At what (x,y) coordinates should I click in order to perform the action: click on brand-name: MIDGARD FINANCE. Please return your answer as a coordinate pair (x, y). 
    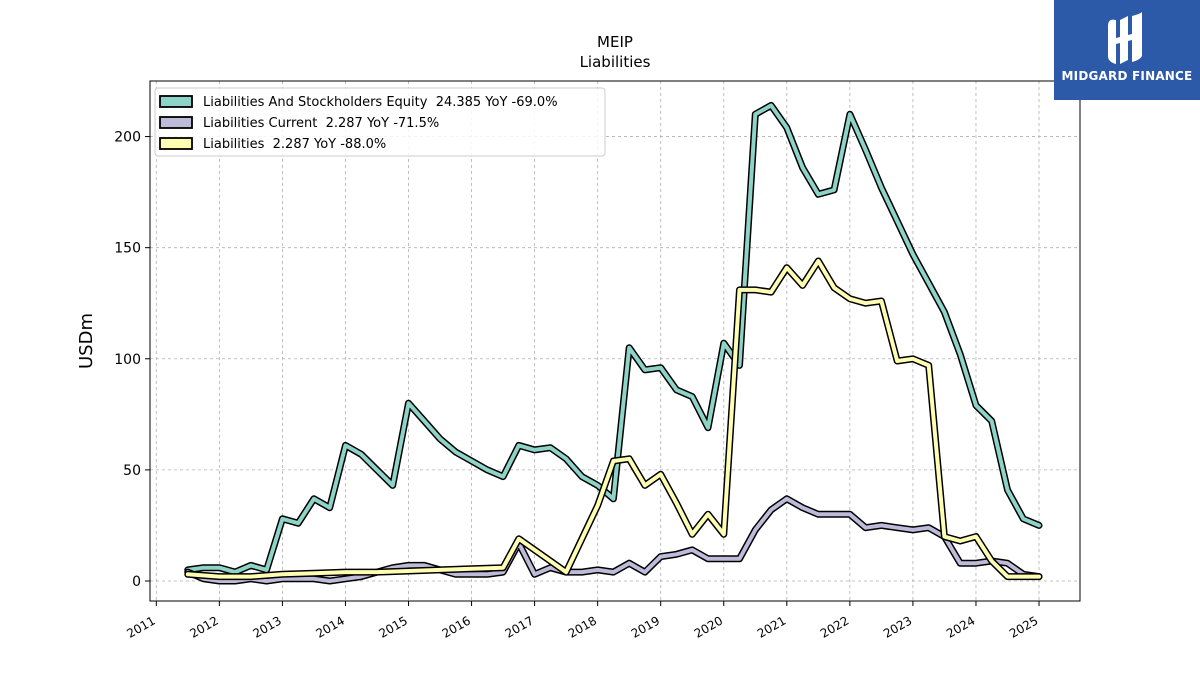
    Looking at the image, I should click on (1127, 76).